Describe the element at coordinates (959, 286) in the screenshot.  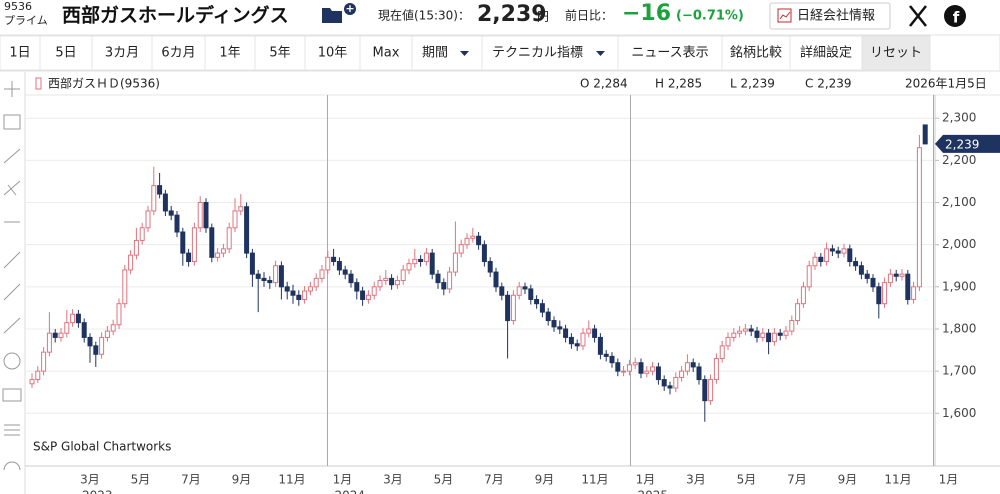
I see `y-tick-label: 1,900` at that location.